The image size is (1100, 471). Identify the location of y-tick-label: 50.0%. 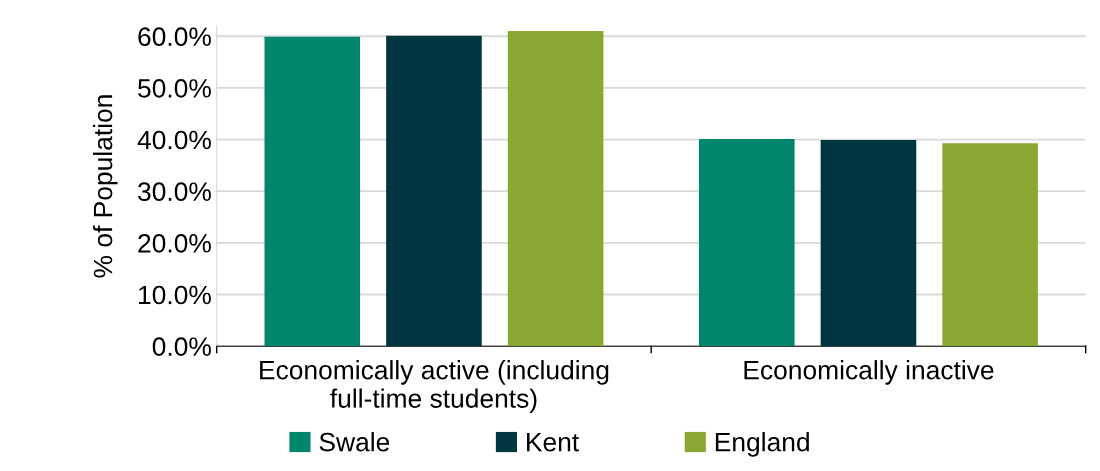
(174, 88).